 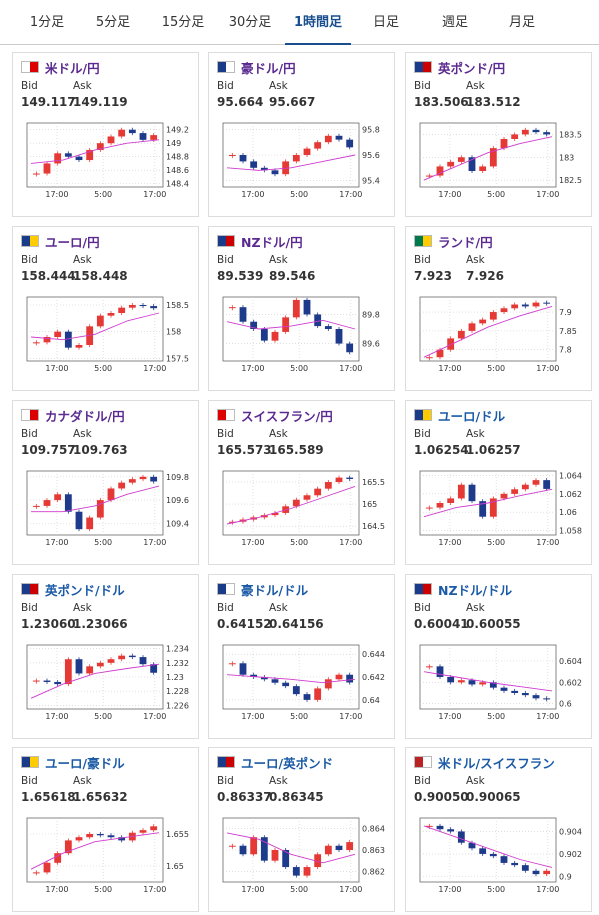 I want to click on y-tick-label: 183.5, so click(x=570, y=134).